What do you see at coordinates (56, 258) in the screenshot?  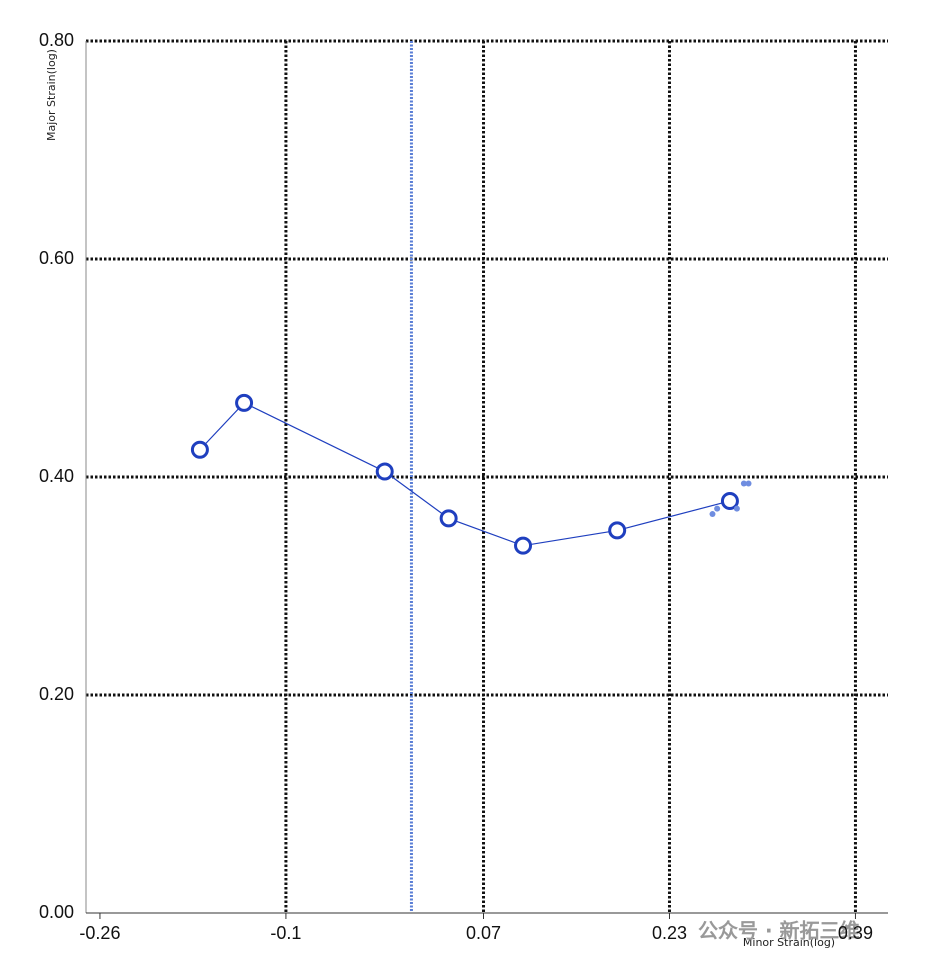 I see `y-tick-label: 0.60` at bounding box center [56, 258].